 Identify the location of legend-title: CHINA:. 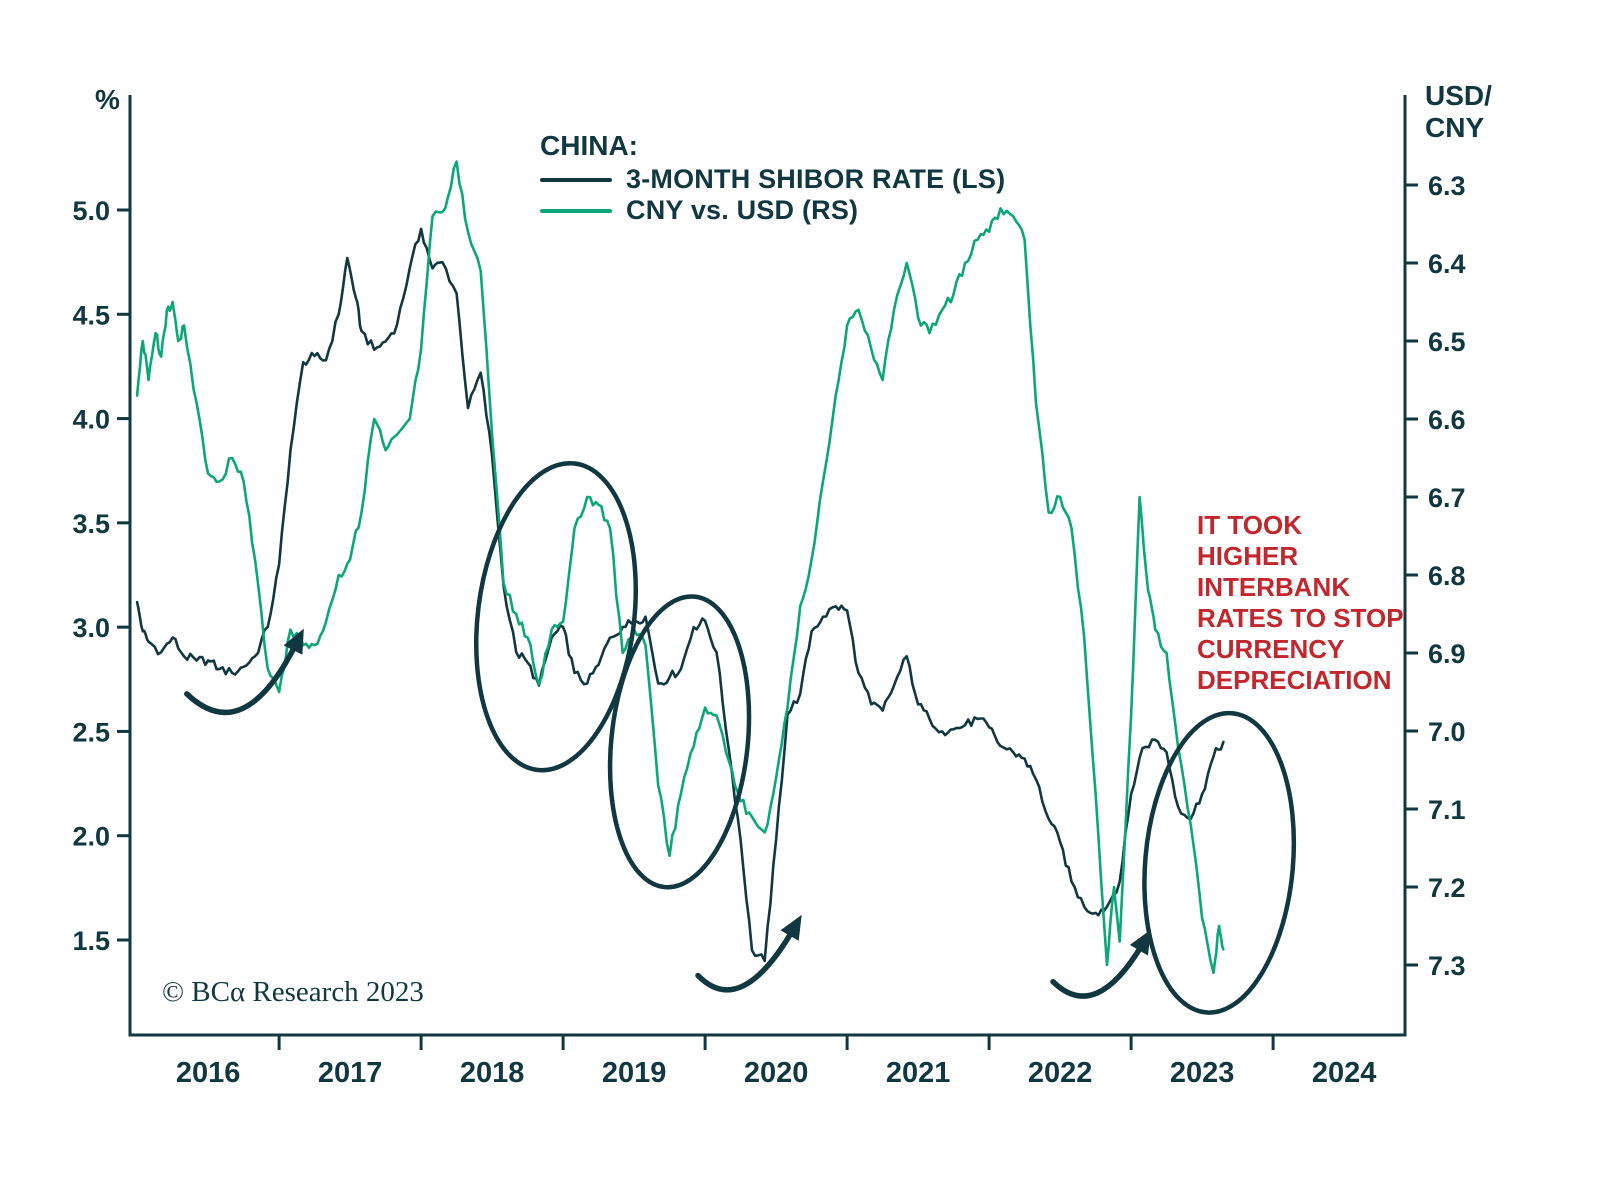
(589, 145).